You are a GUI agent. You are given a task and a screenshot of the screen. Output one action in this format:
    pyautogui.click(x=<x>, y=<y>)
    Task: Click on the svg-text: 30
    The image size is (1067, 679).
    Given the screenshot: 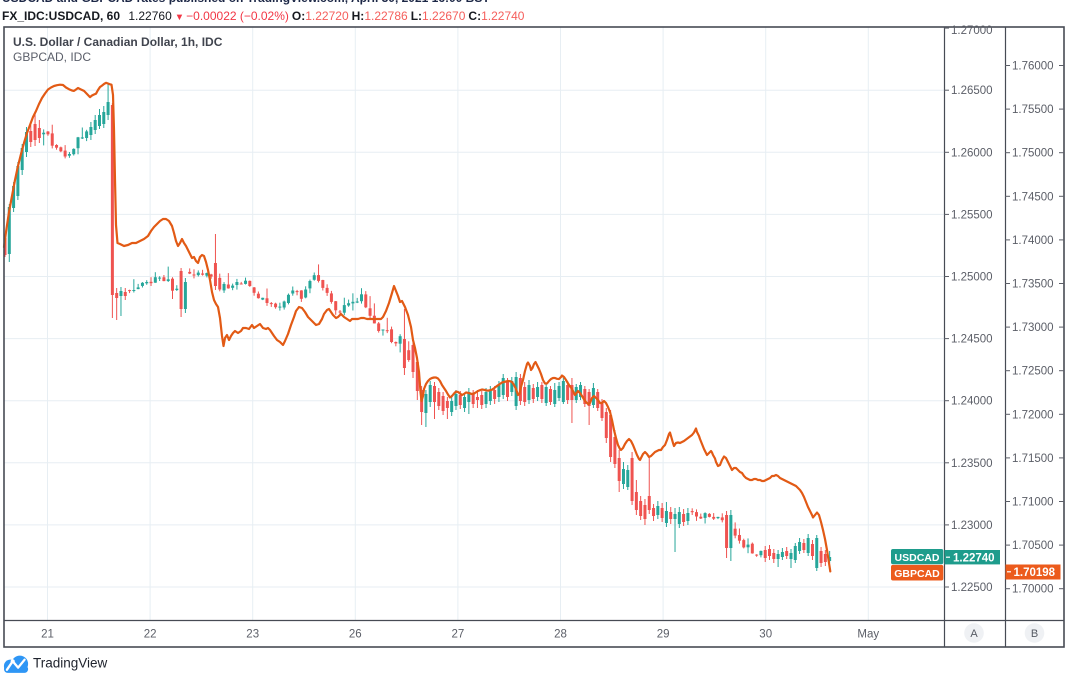 What is the action you would take?
    pyautogui.click(x=765, y=635)
    